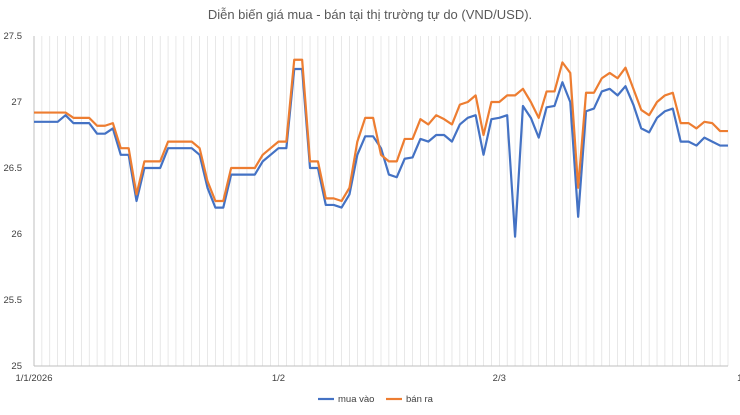 Image resolution: width=740 pixels, height=415 pixels. What do you see at coordinates (34, 378) in the screenshot?
I see `x-tick-label: 1/1/2026` at bounding box center [34, 378].